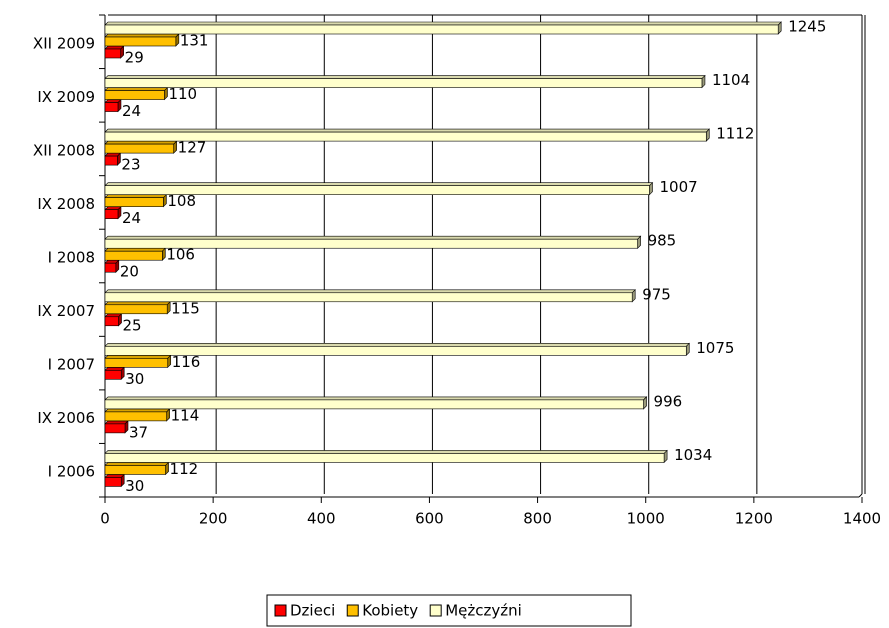 The image size is (889, 628). What do you see at coordinates (129, 272) in the screenshot?
I see `data-label: 20` at bounding box center [129, 272].